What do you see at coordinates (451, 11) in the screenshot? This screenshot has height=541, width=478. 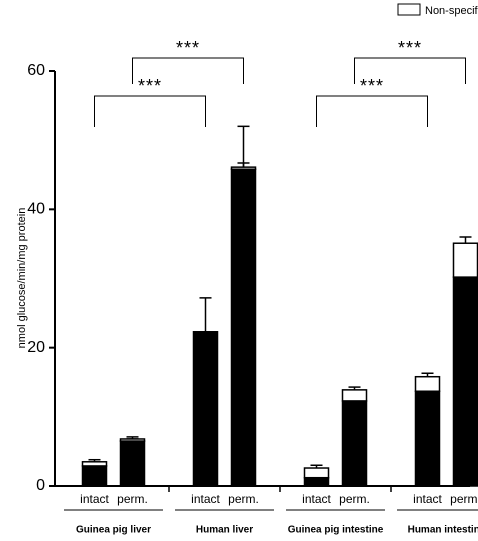 I see `legend-label: Non-specifi` at bounding box center [451, 11].